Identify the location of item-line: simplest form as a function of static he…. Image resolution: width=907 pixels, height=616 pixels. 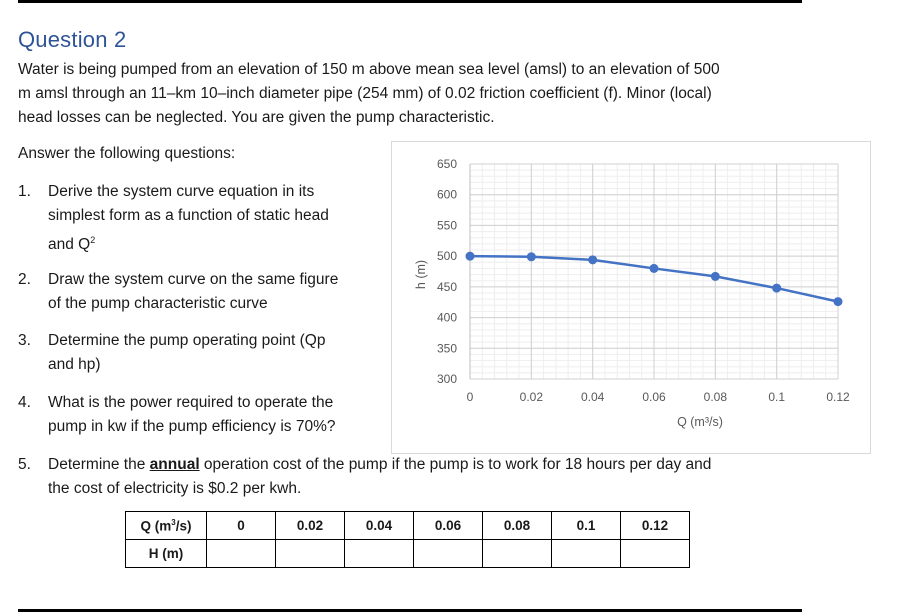
(188, 215).